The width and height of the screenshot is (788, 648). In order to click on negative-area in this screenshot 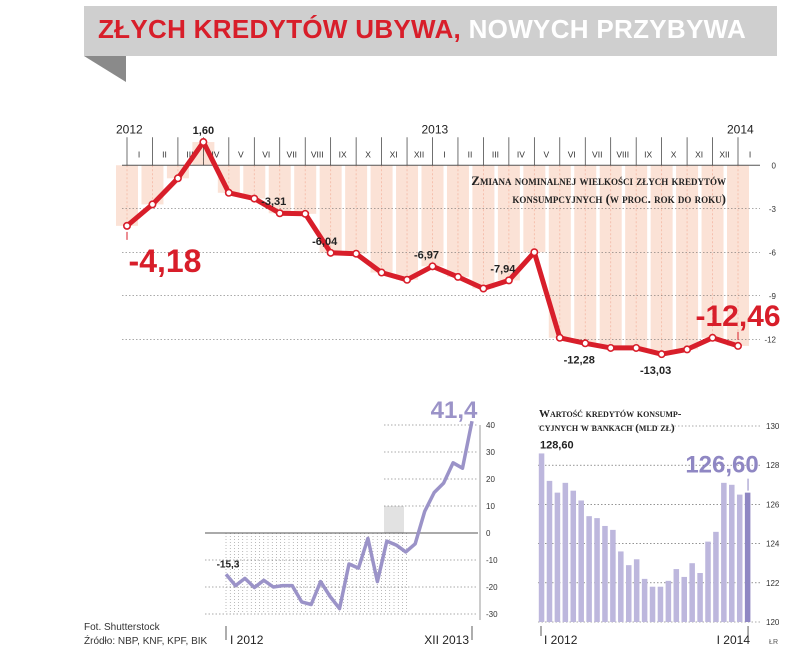, I will do `click(318, 573)`.